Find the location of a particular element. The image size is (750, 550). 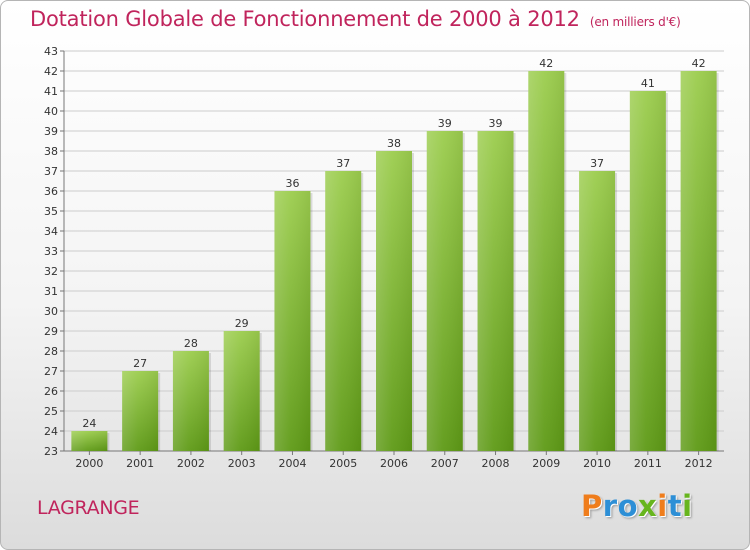

logo-letter: t is located at coordinates (675, 506).